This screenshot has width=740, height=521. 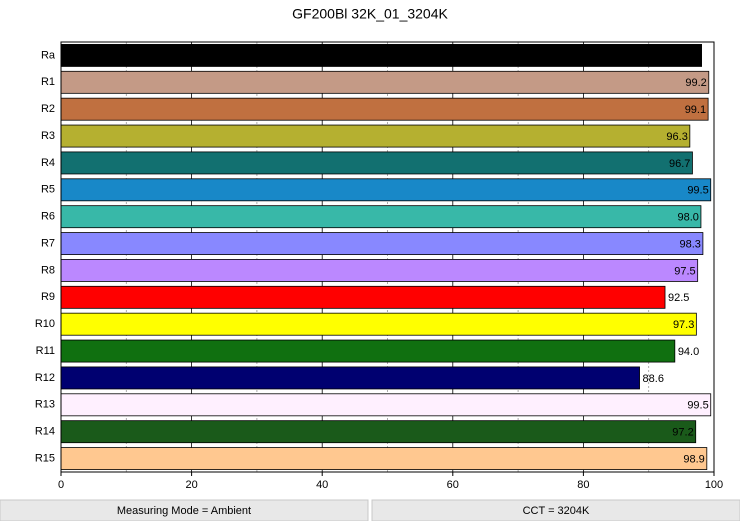 I want to click on footer-text: CCT = 3204K, so click(x=556, y=511).